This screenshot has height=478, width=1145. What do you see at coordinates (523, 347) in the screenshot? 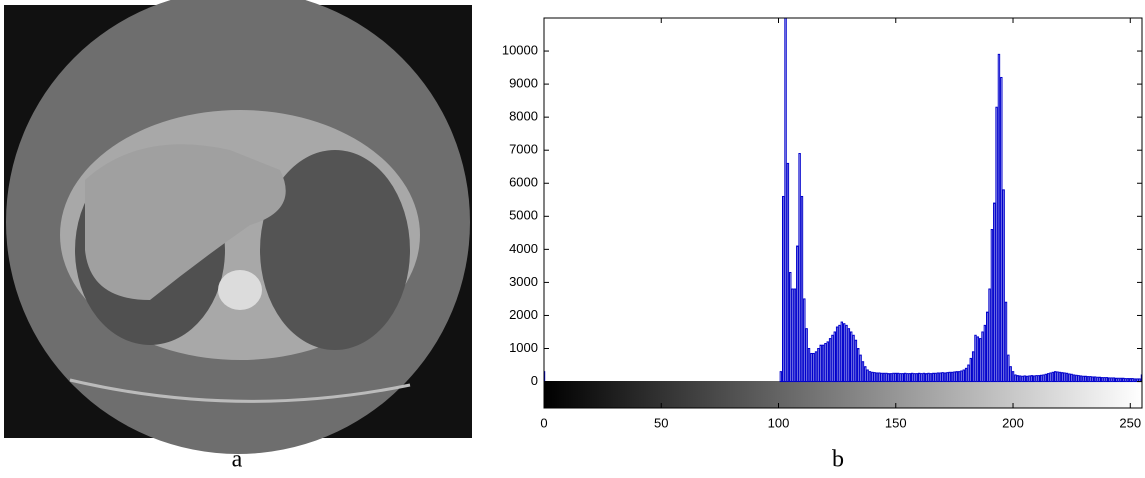
I see `y-tick-label: 1000` at bounding box center [523, 347].